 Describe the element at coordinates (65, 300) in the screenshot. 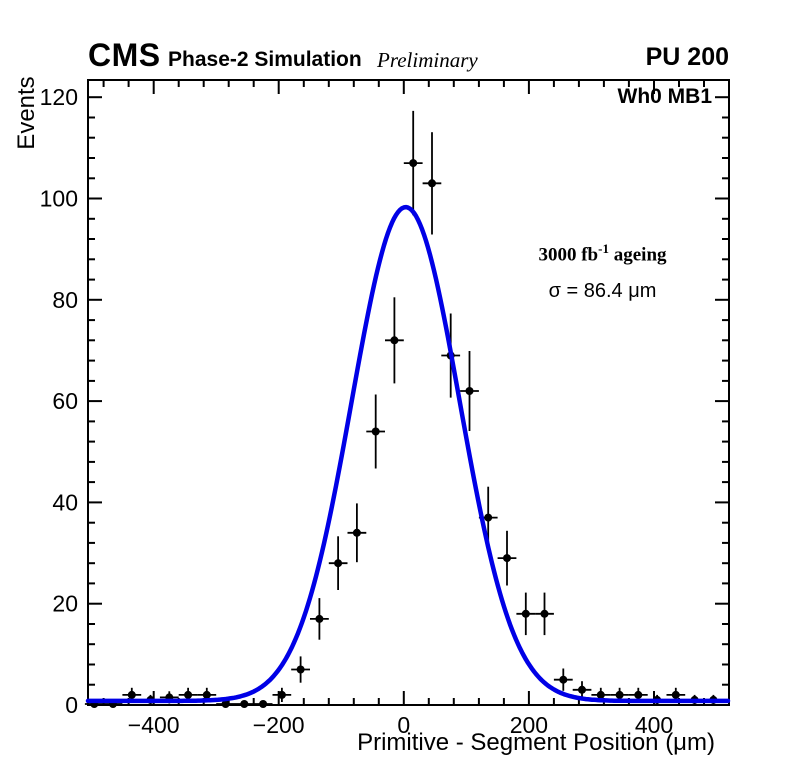

I see `y-tick-label: 80` at that location.